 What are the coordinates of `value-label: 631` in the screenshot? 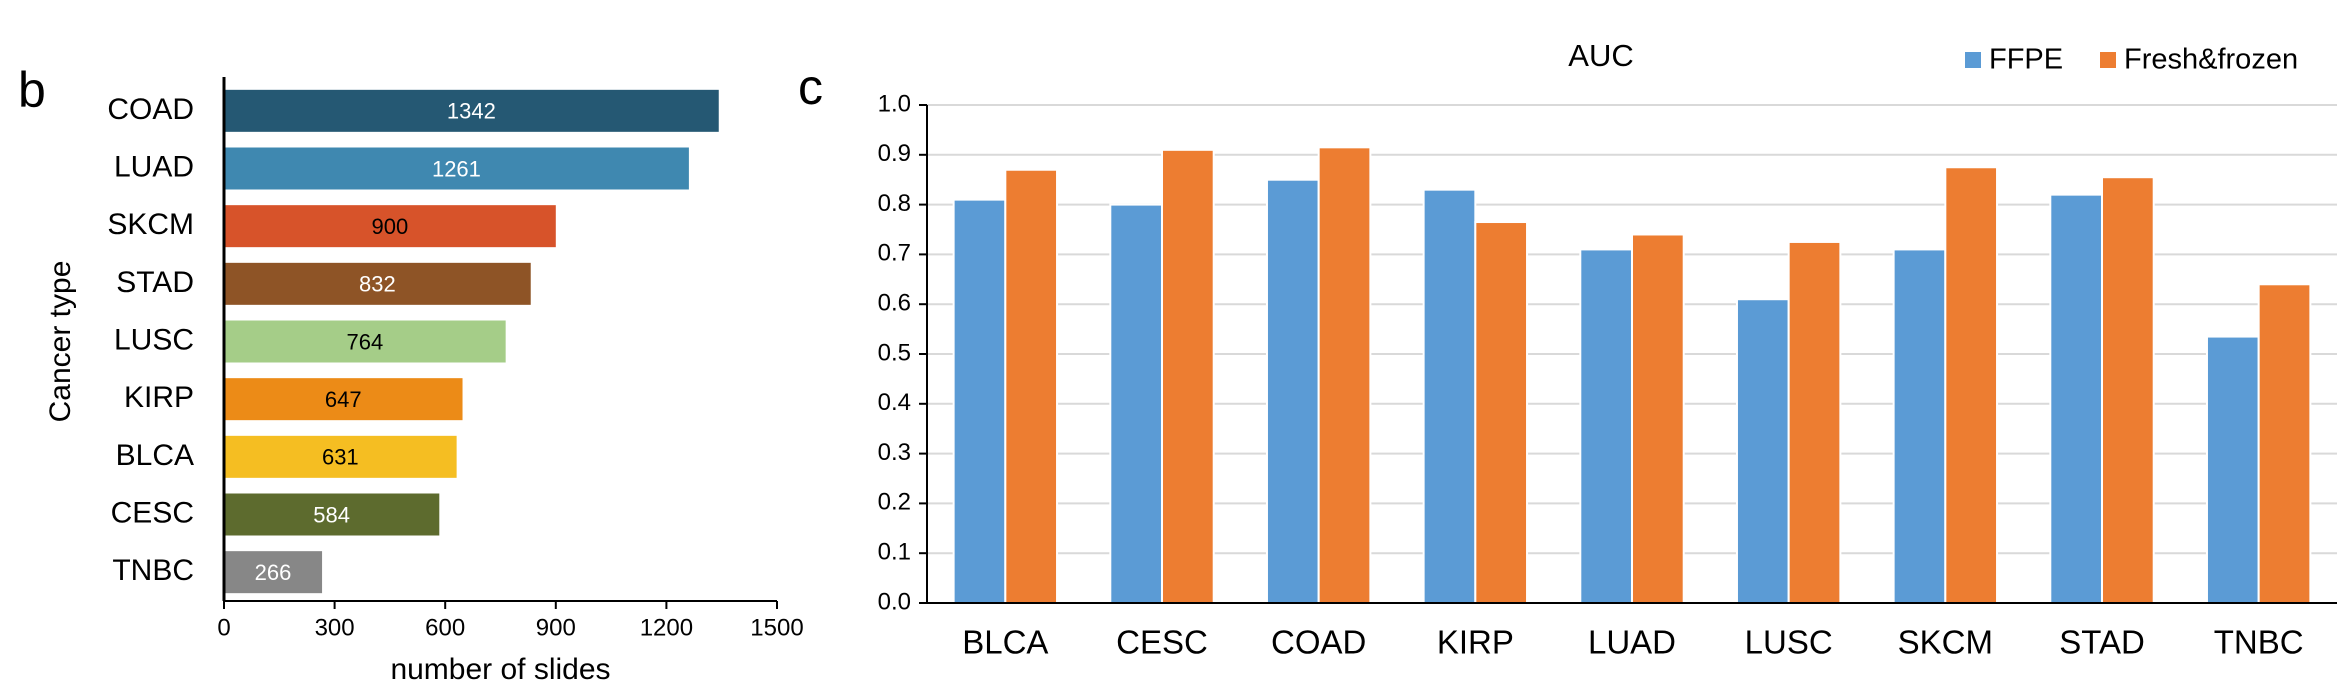 It's located at (340, 457).